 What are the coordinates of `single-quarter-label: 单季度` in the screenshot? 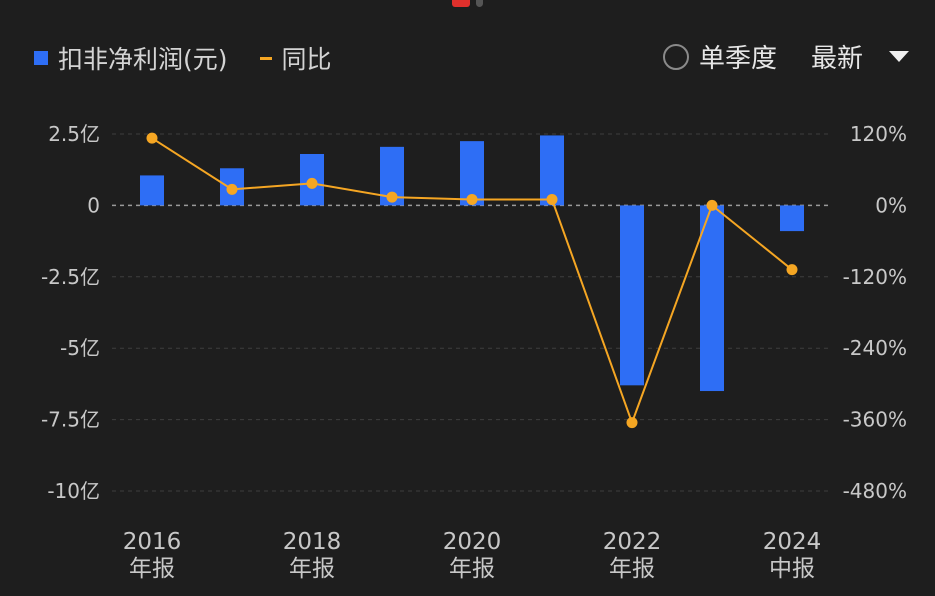 It's located at (737, 59).